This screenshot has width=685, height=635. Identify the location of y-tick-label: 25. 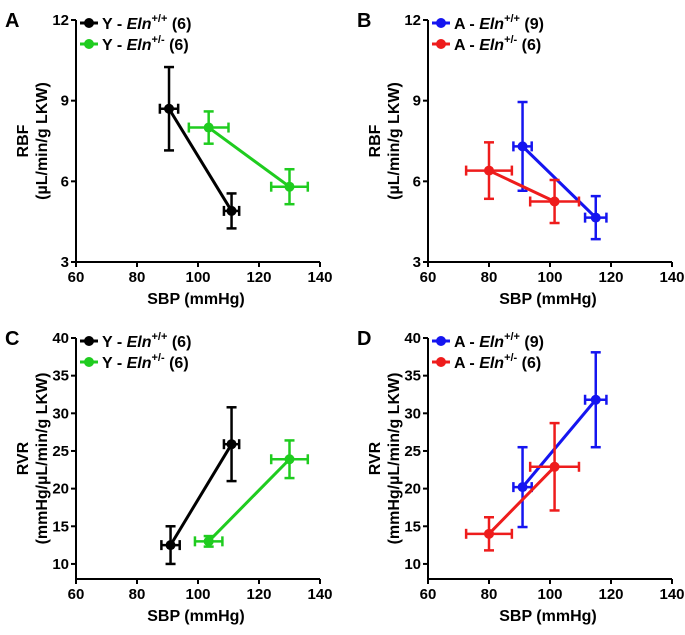
(60, 451).